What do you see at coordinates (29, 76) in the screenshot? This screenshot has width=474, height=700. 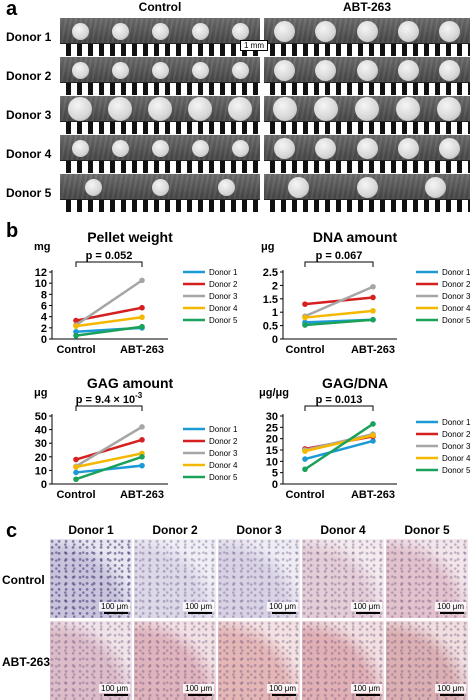 I see `panel-a-row-label: Donor 2` at bounding box center [29, 76].